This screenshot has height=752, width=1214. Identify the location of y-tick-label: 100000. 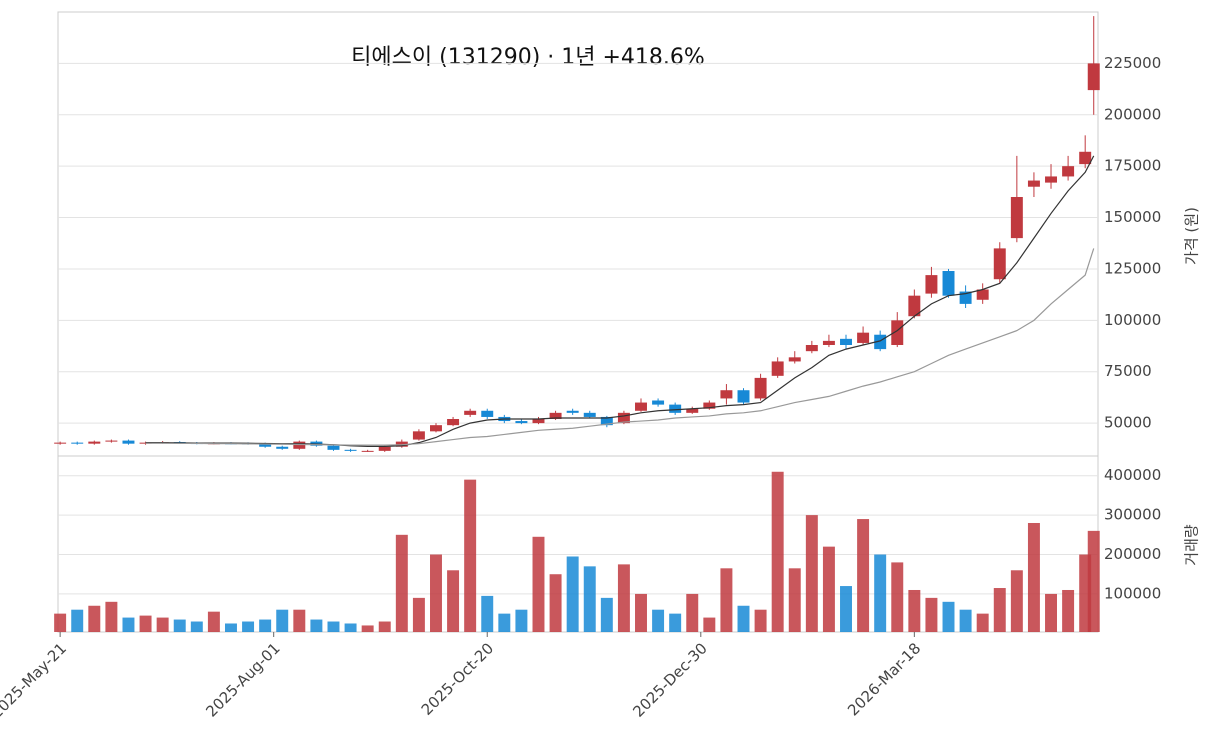
(1132, 320).